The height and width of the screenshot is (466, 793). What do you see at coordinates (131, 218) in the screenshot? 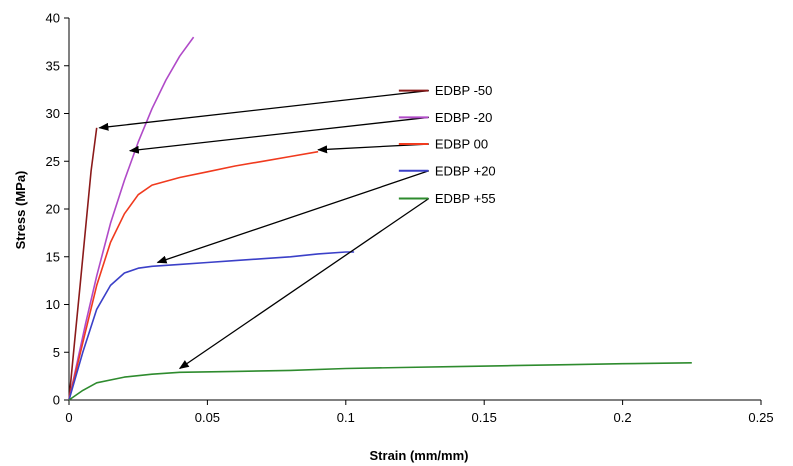
I see `series-line-edbp-minus20` at bounding box center [131, 218].